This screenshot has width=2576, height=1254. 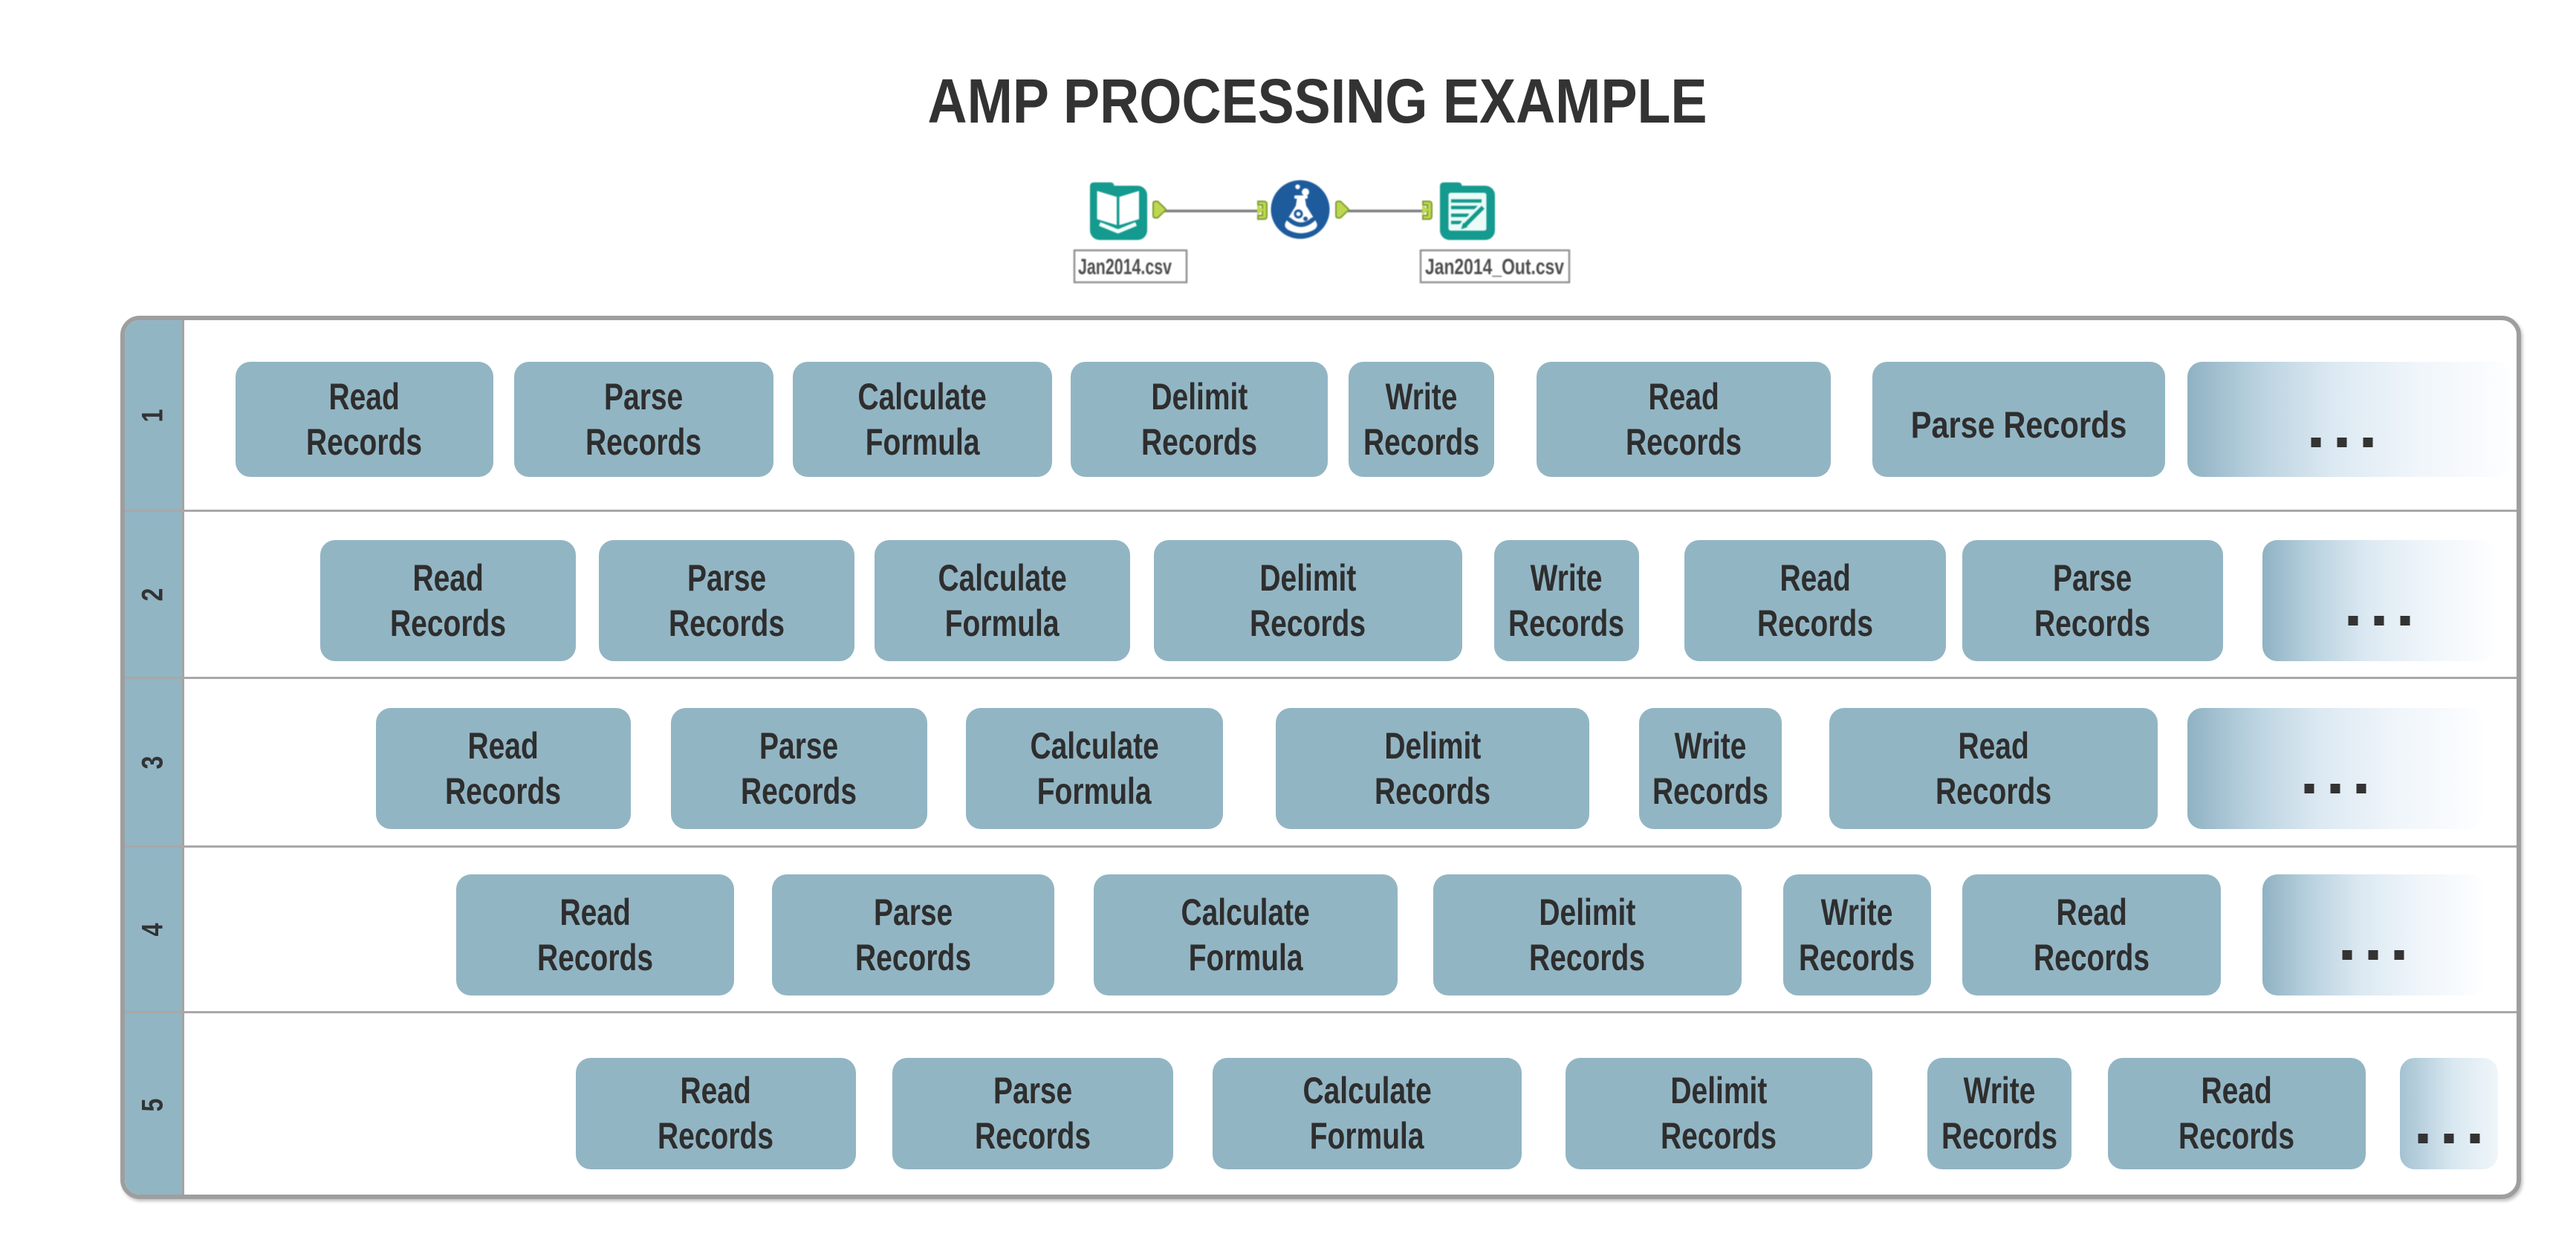 What do you see at coordinates (1494, 267) in the screenshot?
I see `svg-text: Jan2014_Out.csv` at bounding box center [1494, 267].